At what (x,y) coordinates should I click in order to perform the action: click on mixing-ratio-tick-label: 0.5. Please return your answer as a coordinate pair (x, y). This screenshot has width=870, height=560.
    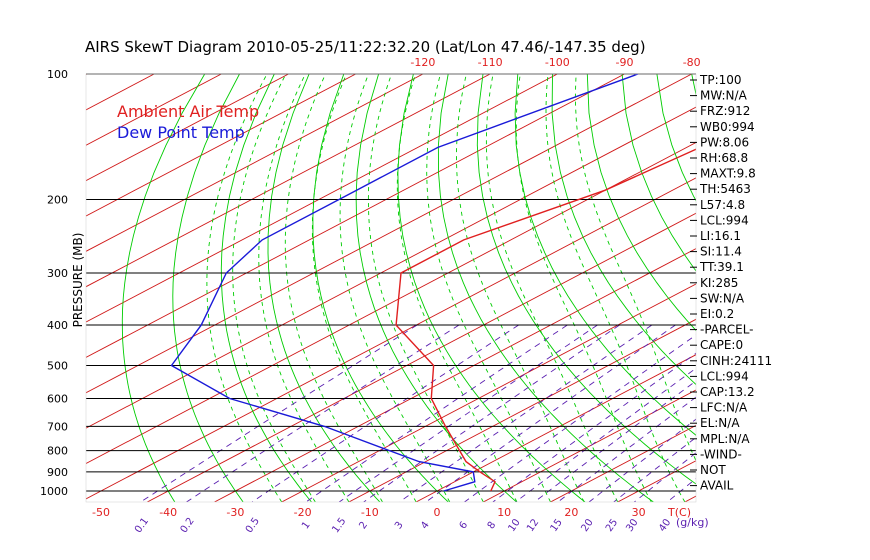
    Looking at the image, I should click on (253, 525).